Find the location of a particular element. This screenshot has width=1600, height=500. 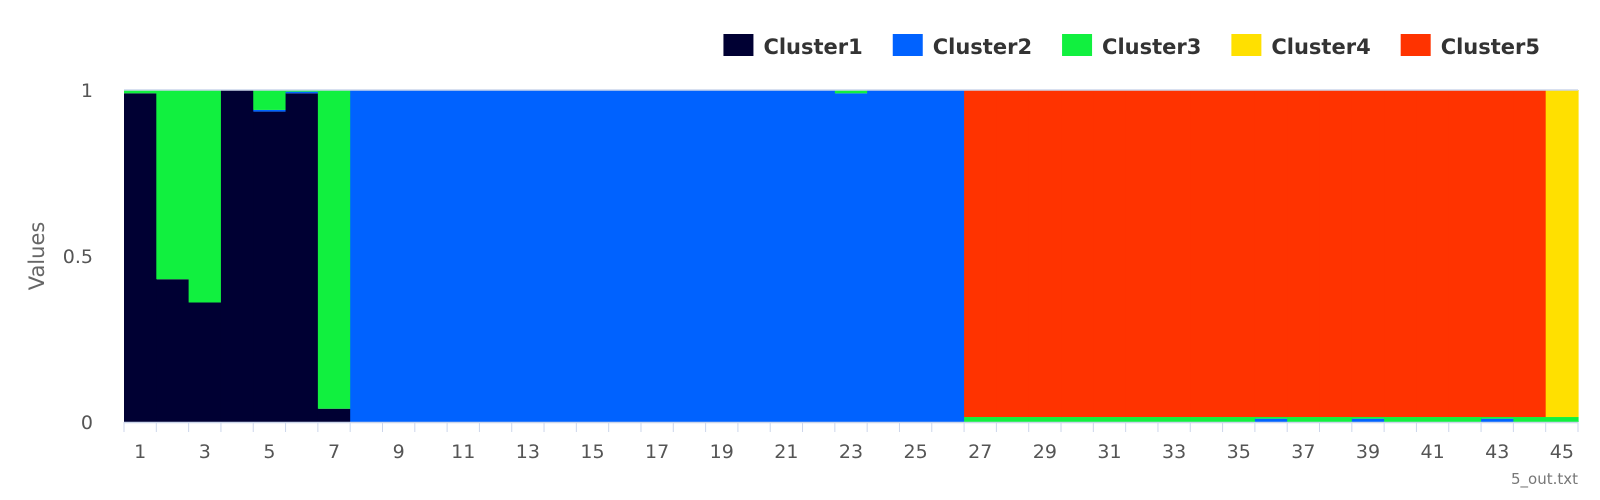

x-tick-label: 19 is located at coordinates (722, 452).